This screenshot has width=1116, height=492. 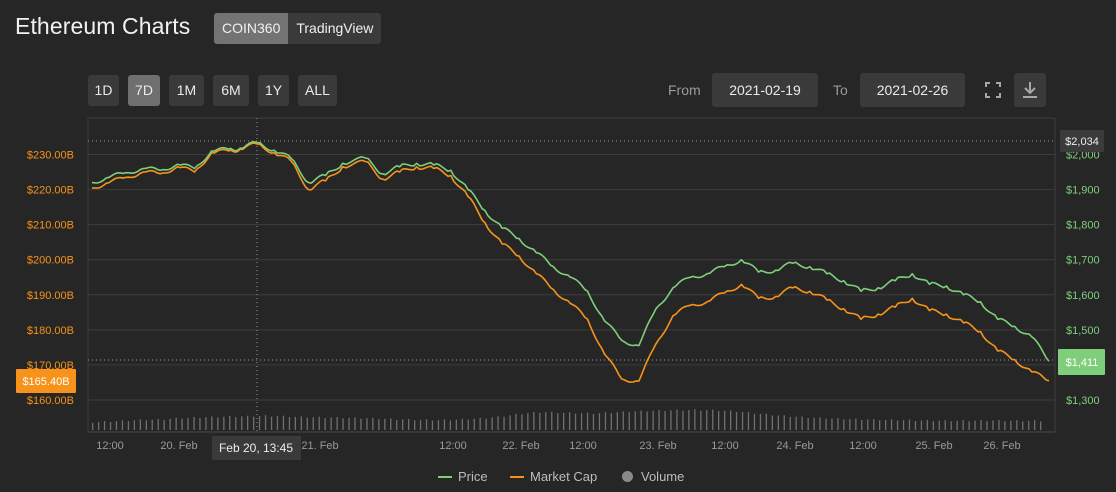 I want to click on legend-item-market-cap: Market Cap, so click(x=553, y=476).